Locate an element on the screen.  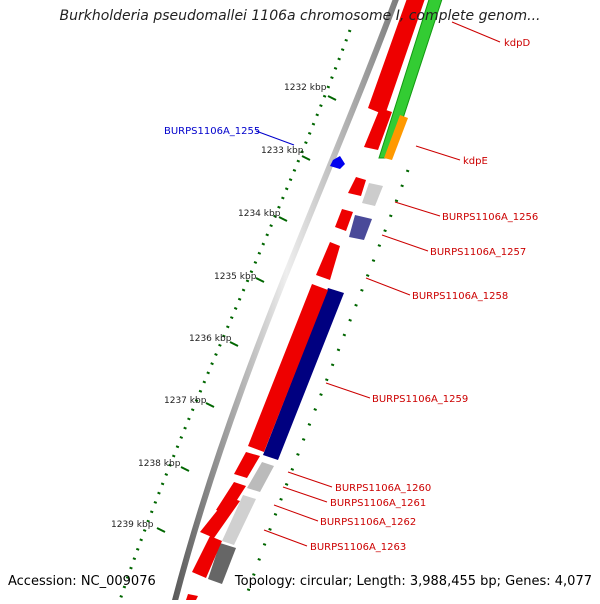
gene-label: BURPS1106A_1262 is located at coordinates (368, 522).